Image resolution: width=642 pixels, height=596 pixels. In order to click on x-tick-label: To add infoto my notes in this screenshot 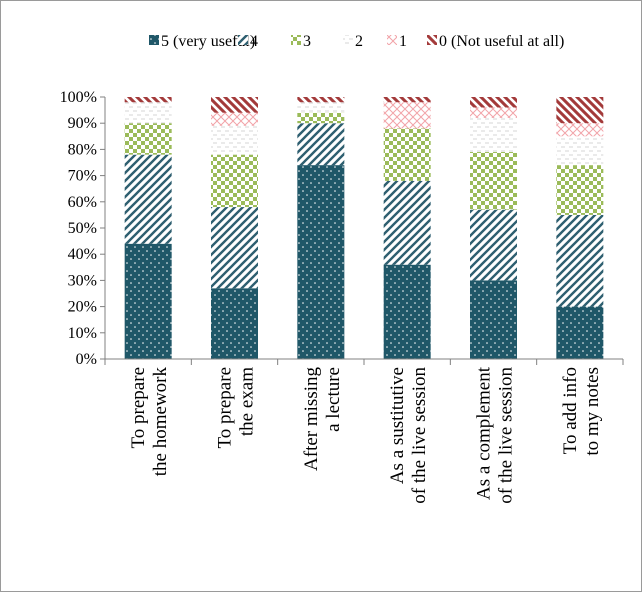, I will do `click(581, 411)`.